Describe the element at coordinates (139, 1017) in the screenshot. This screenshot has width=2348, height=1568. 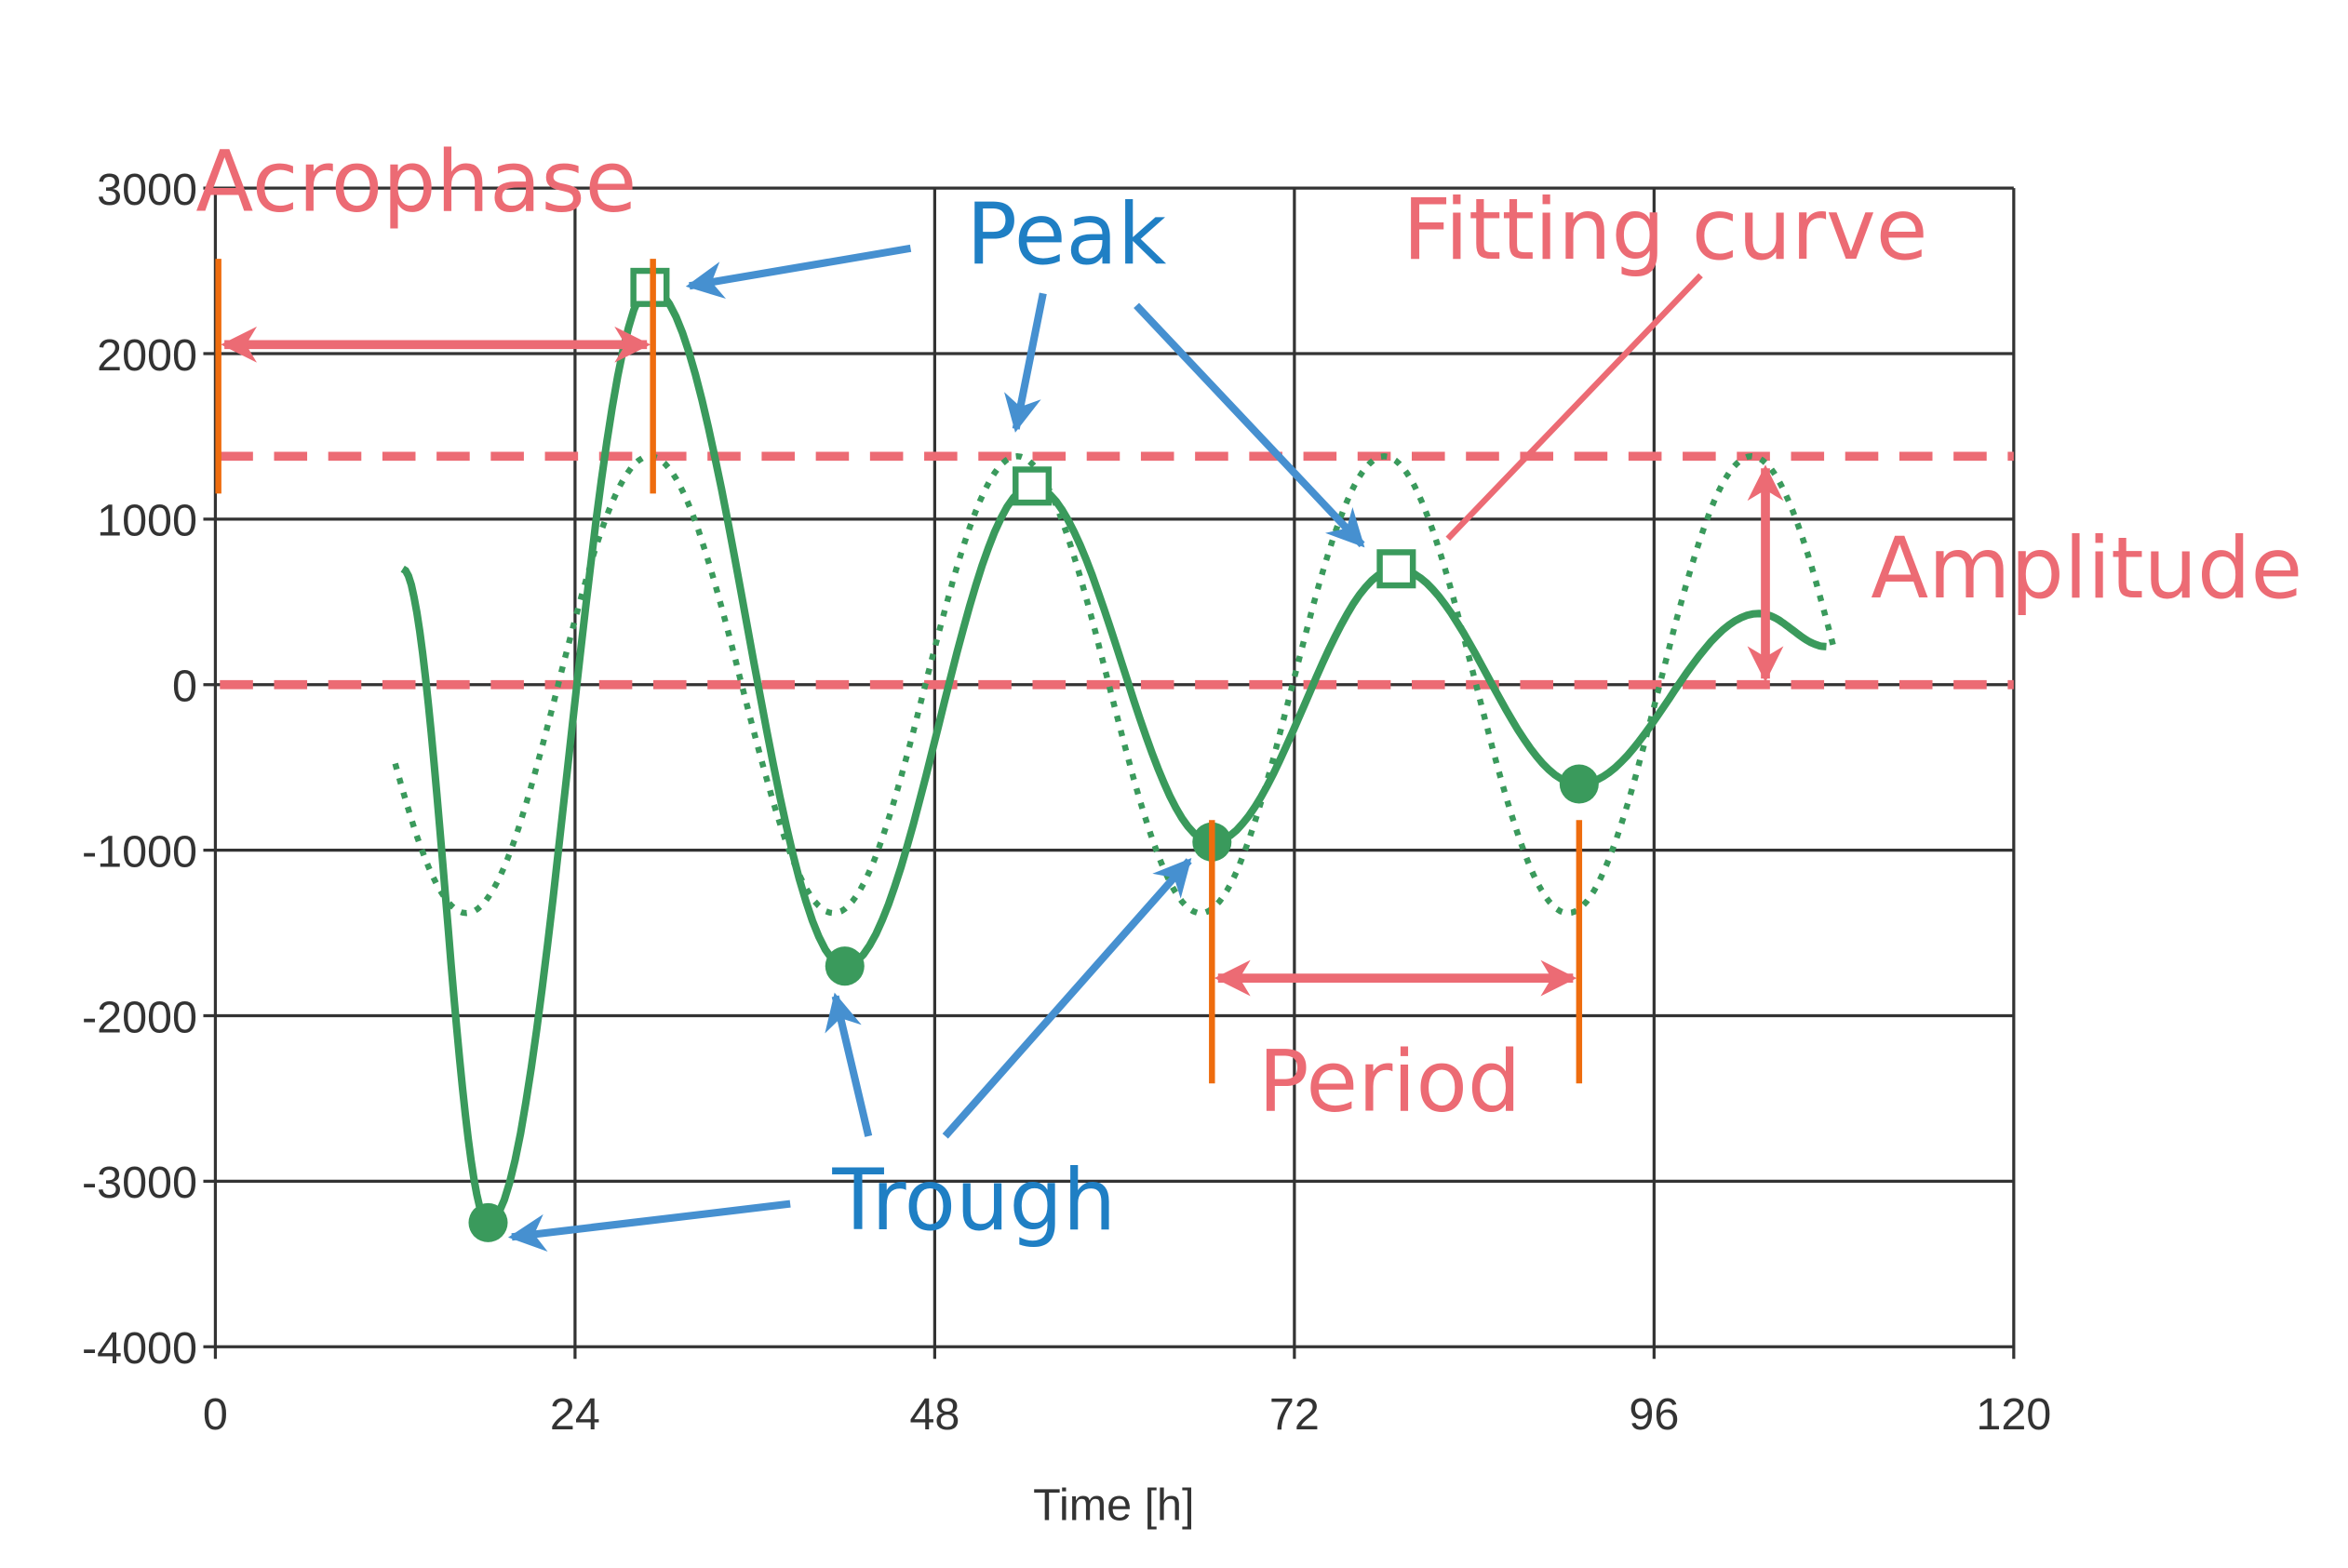
I see `y-tick-label: -2000` at that location.